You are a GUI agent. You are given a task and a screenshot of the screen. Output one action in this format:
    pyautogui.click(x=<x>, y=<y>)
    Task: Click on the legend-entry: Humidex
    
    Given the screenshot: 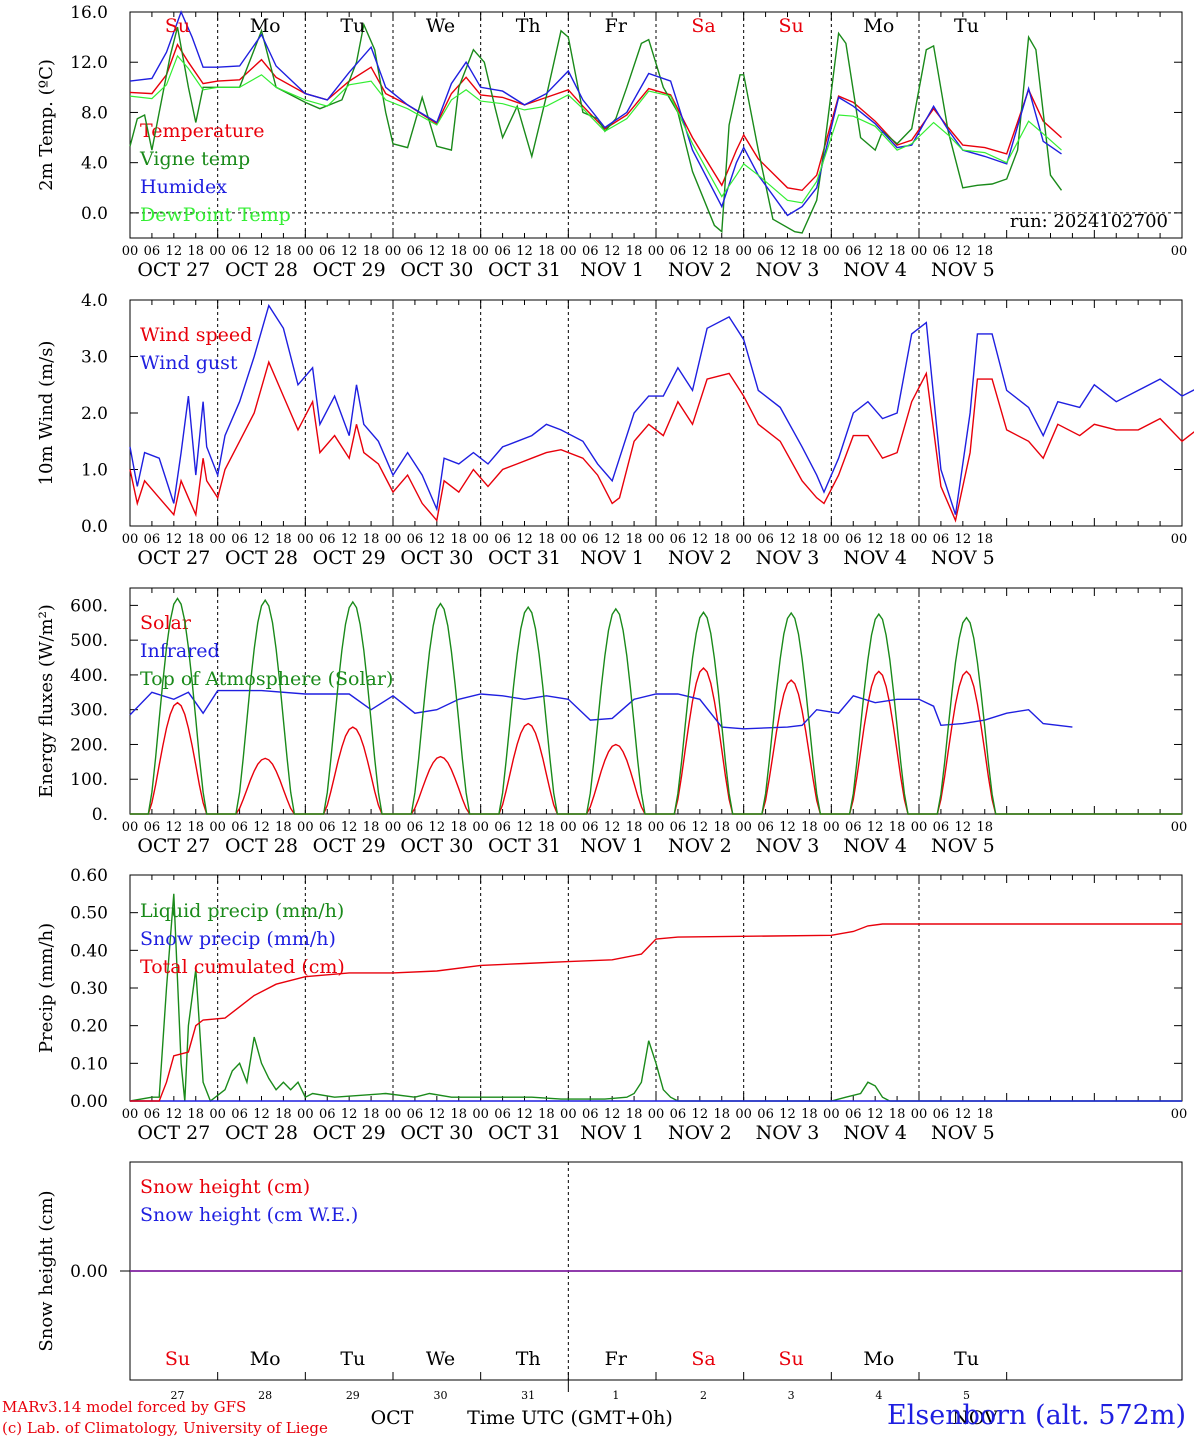 What is the action you would take?
    pyautogui.click(x=183, y=187)
    